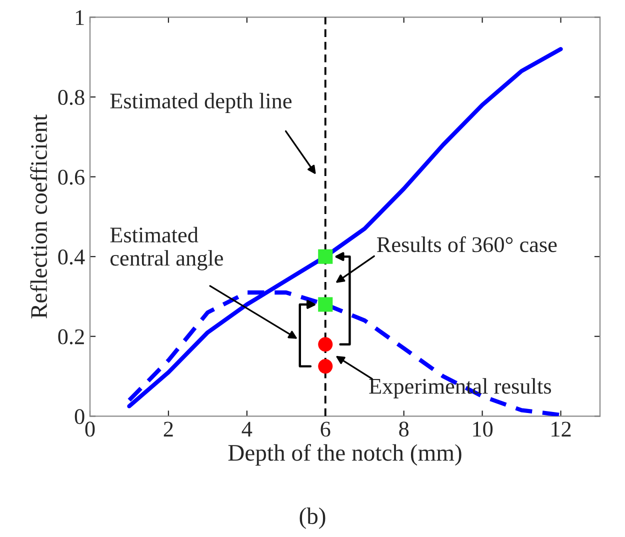 This screenshot has width=625, height=537. Describe the element at coordinates (90, 429) in the screenshot. I see `x-tick-label: 0` at that location.